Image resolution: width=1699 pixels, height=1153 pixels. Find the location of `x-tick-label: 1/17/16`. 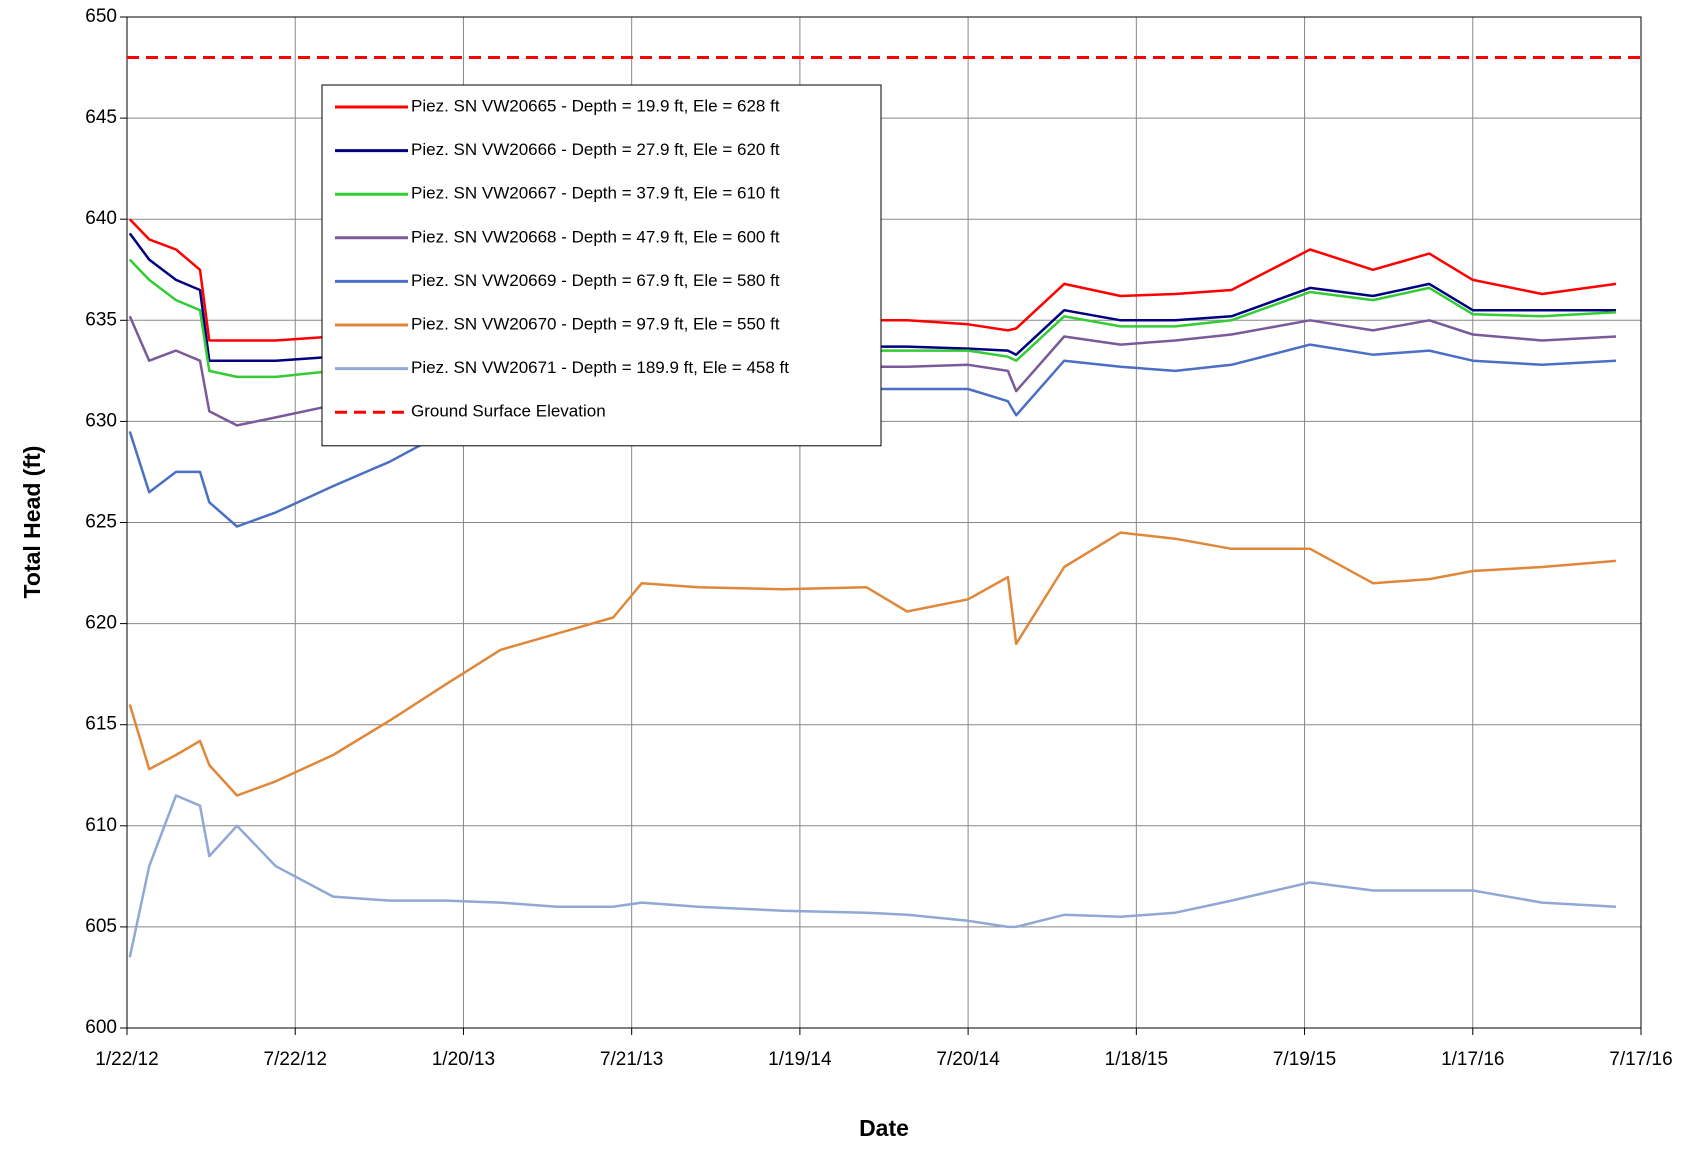

x-tick-label: 1/17/16 is located at coordinates (1472, 1059).